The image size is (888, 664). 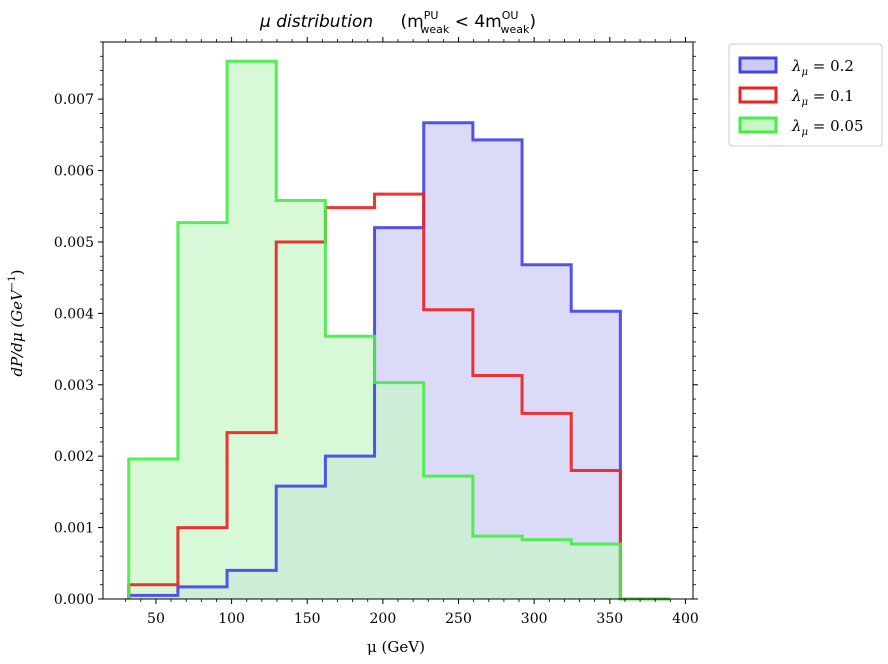 What do you see at coordinates (510, 15) in the screenshot?
I see `title-condition-sup2: OU` at bounding box center [510, 15].